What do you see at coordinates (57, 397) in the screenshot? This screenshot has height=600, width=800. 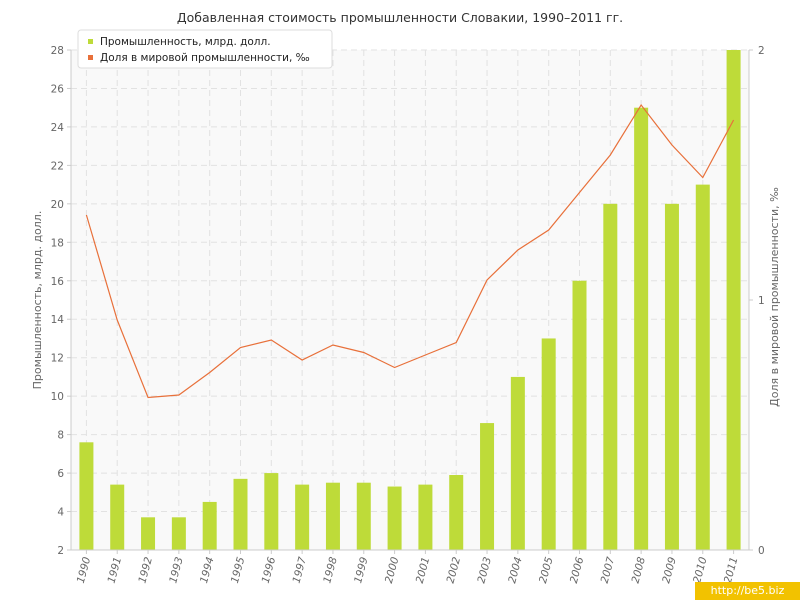 I see `y-tick-label: 10` at bounding box center [57, 397].